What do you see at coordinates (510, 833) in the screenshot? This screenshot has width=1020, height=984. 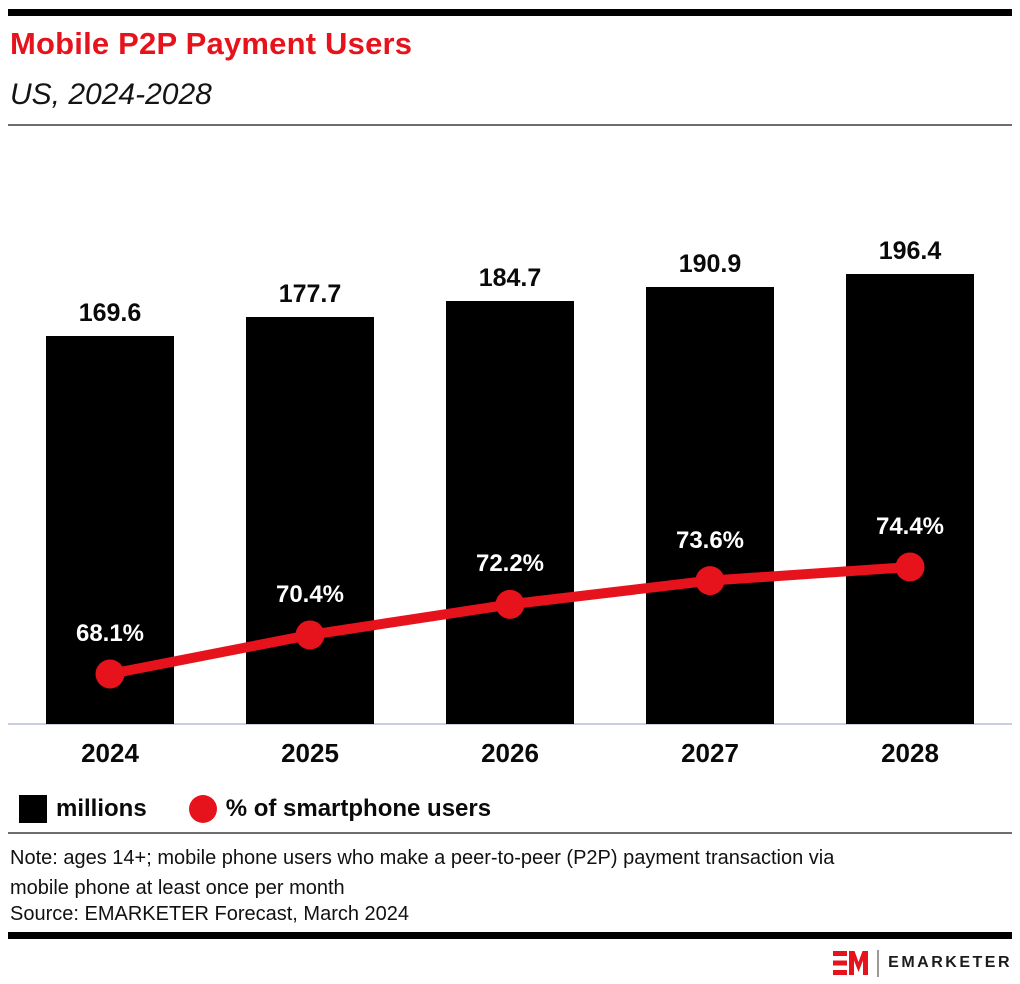 I see `legend-divider` at bounding box center [510, 833].